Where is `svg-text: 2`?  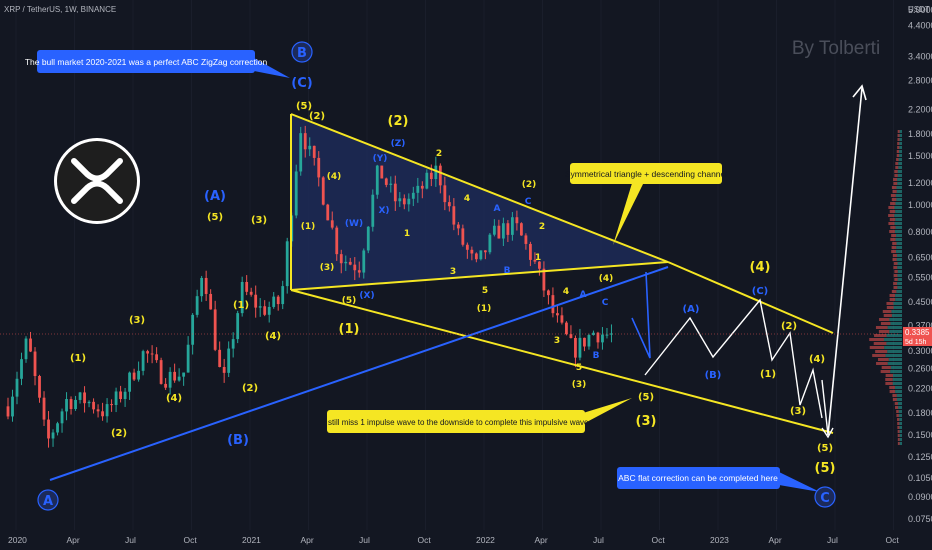
svg-text: 2 is located at coordinates (439, 154).